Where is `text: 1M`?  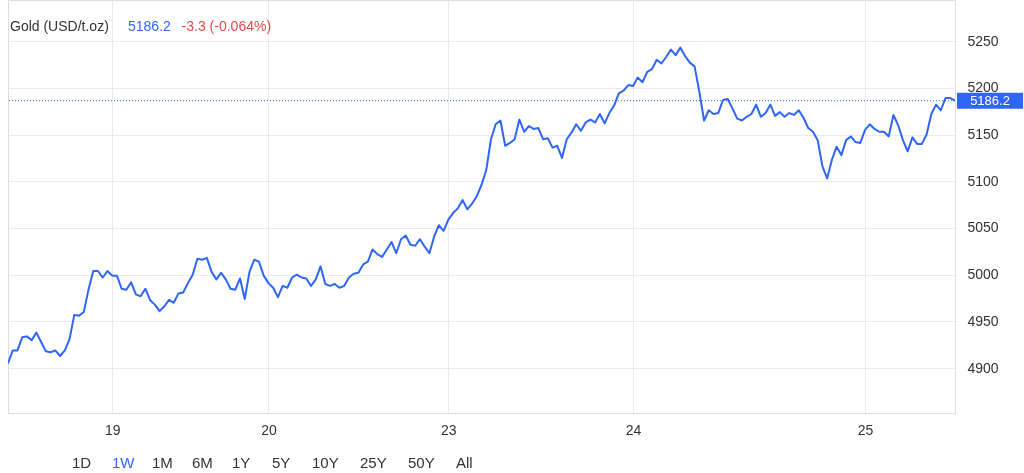
text: 1M is located at coordinates (162, 462).